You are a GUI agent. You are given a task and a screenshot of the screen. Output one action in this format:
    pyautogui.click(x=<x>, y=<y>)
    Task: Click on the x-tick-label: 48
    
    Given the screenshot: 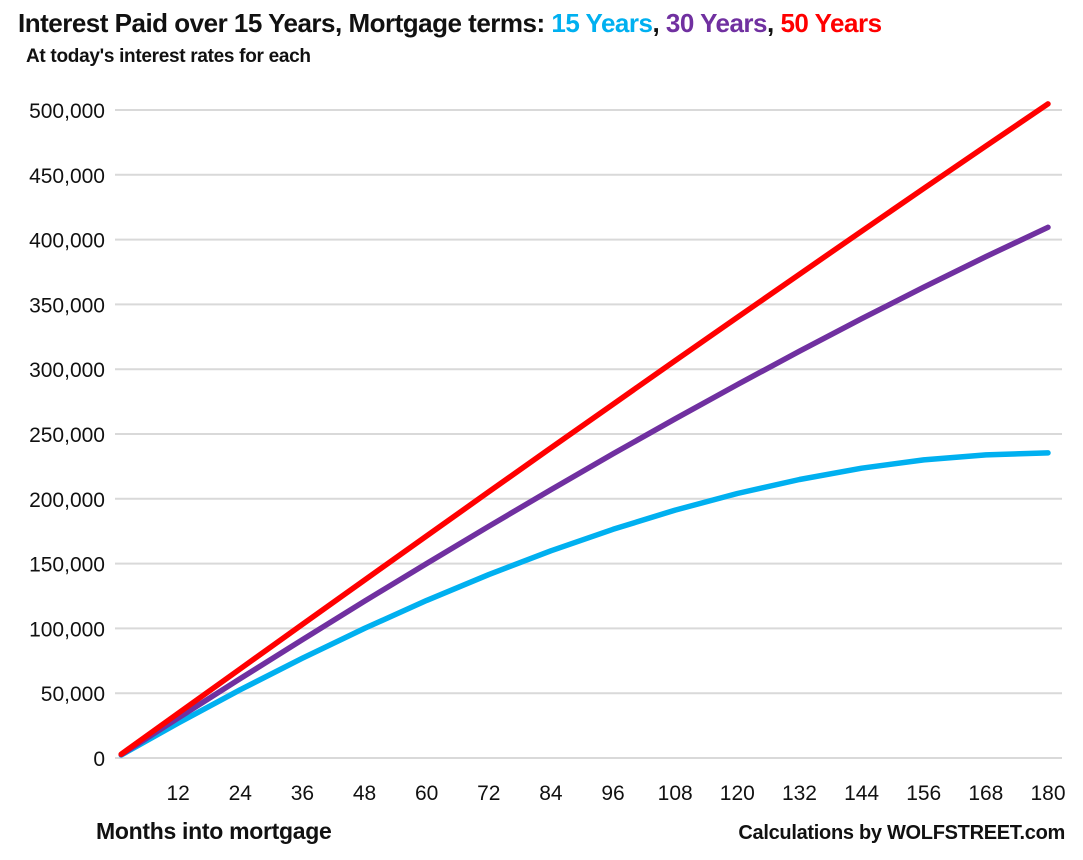 What is the action you would take?
    pyautogui.click(x=364, y=793)
    